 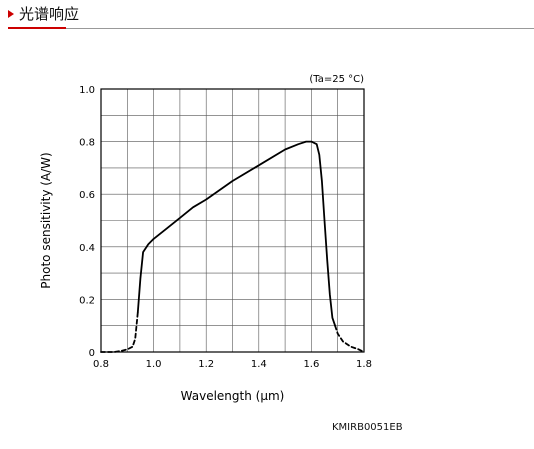 What do you see at coordinates (259, 364) in the screenshot?
I see `x-tick-label: 1.4` at bounding box center [259, 364].